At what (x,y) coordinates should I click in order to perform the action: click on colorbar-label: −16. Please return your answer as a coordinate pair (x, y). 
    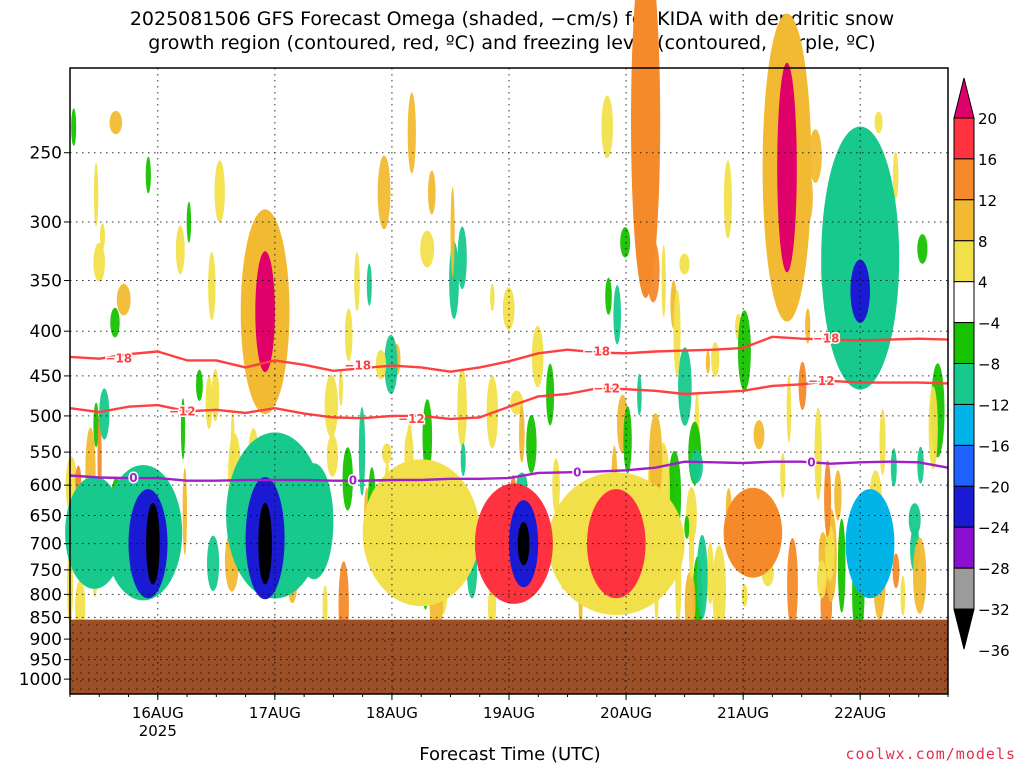
    Looking at the image, I should click on (994, 446).